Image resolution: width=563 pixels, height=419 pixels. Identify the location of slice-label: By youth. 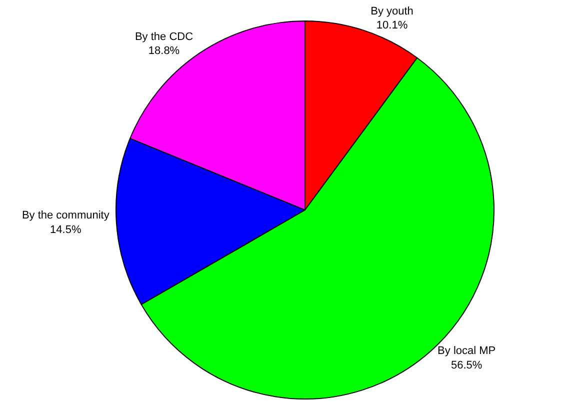
(392, 11).